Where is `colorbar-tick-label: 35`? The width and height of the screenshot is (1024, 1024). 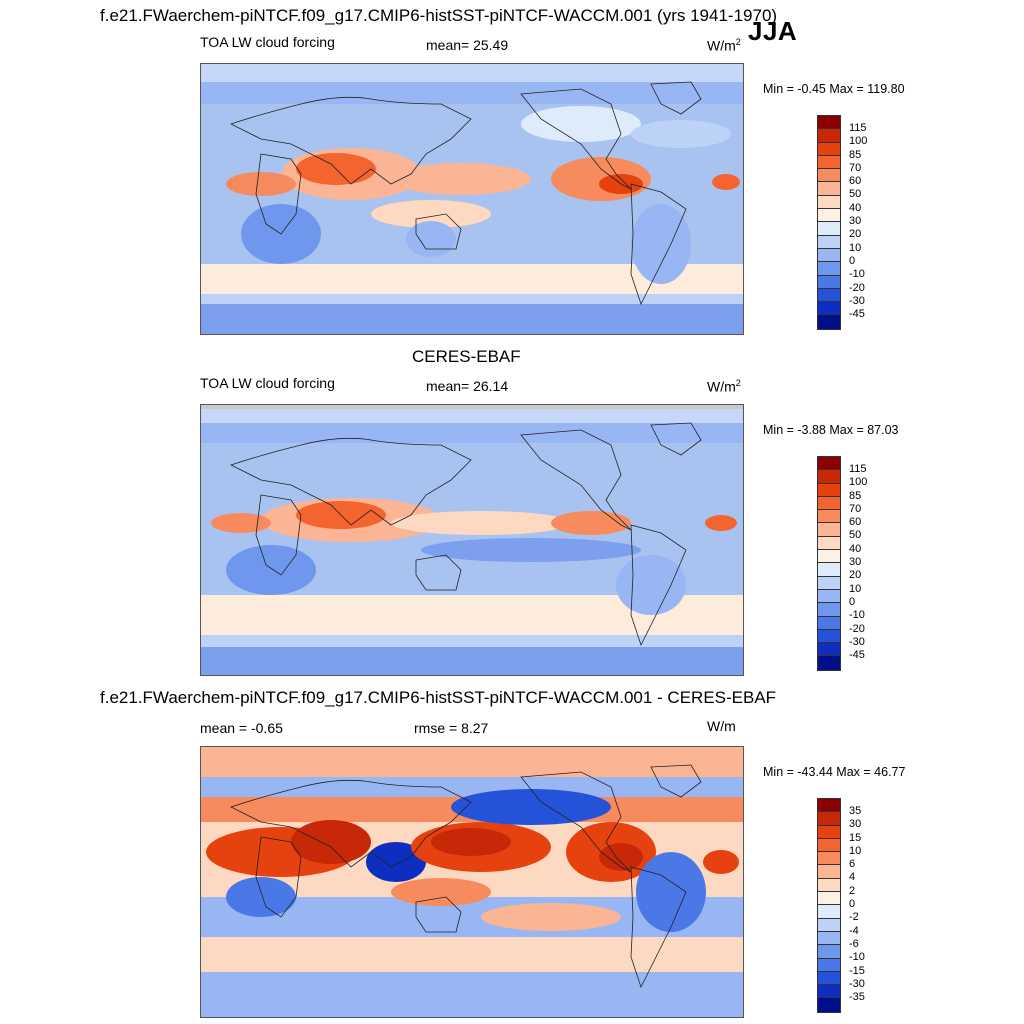
colorbar-tick-label: 35 is located at coordinates (855, 811).